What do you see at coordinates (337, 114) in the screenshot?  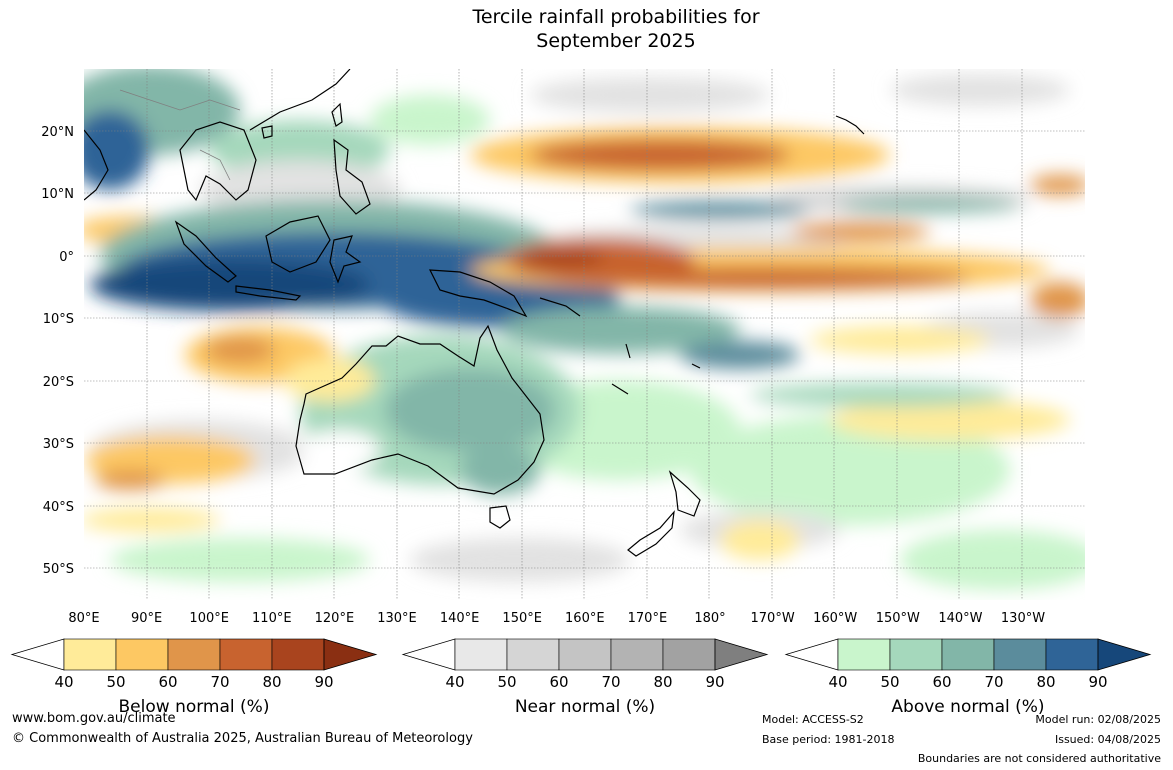 I see `taiwan-outline` at bounding box center [337, 114].